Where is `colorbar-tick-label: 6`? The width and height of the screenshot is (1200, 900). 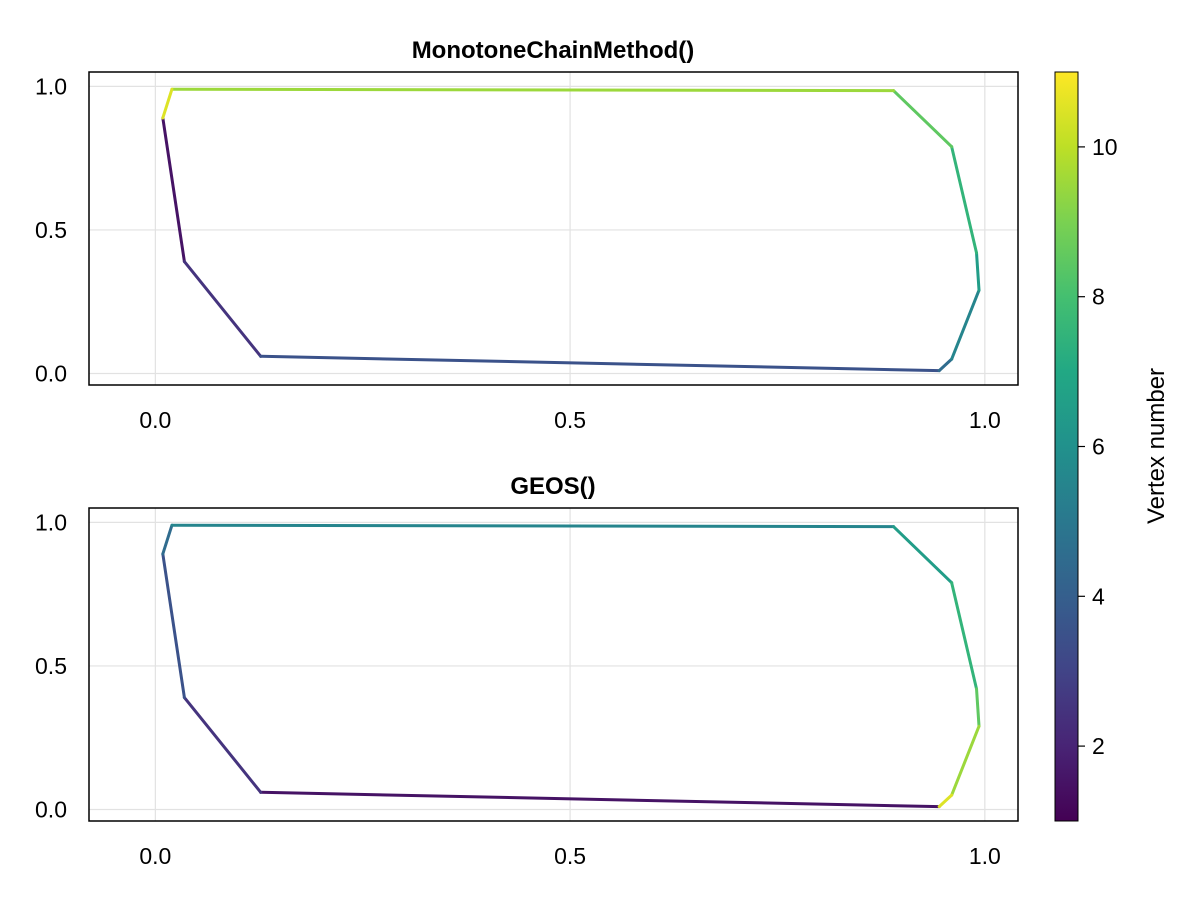
colorbar-tick-label: 6 is located at coordinates (1098, 447).